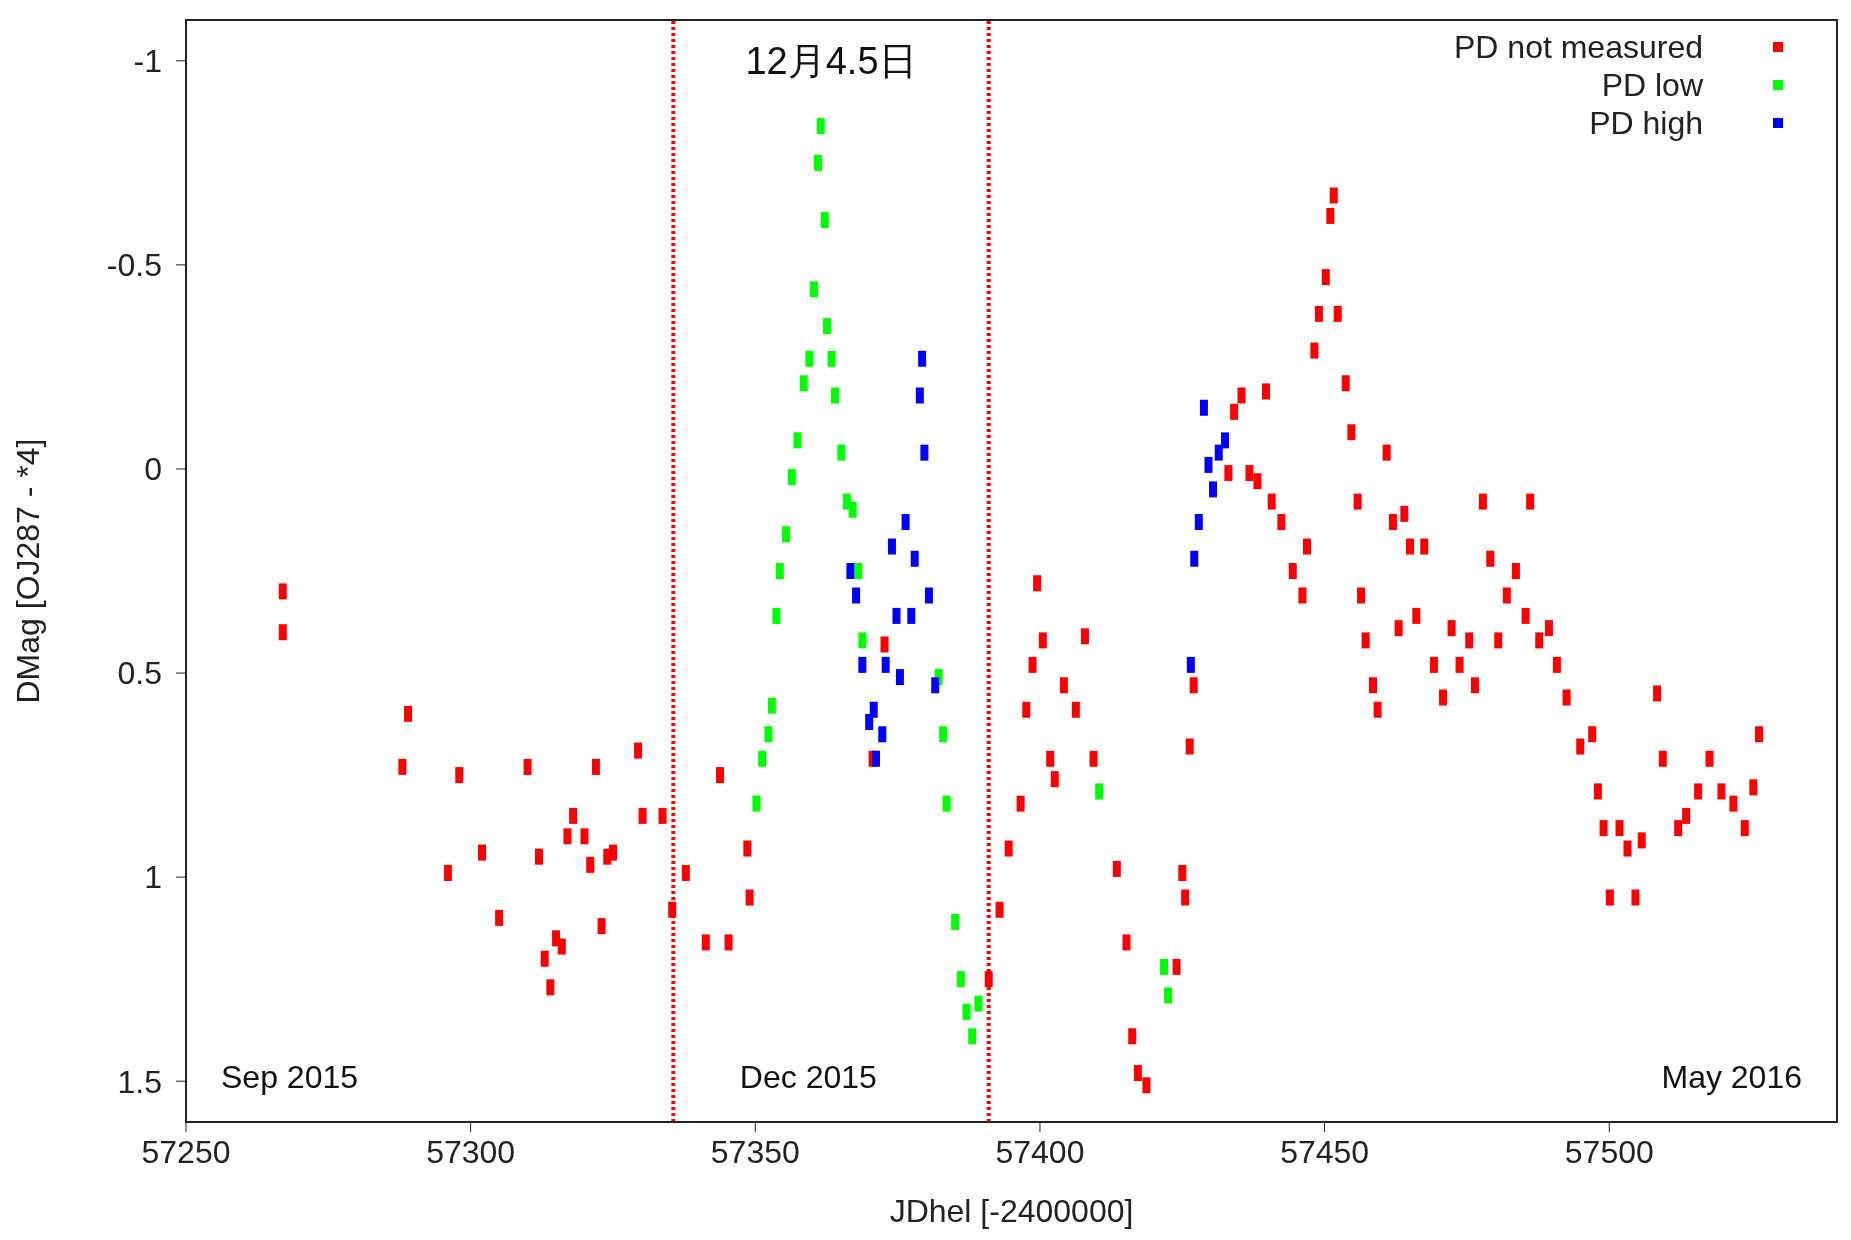  What do you see at coordinates (1609, 1151) in the screenshot?
I see `x-tick-label: 57500` at bounding box center [1609, 1151].